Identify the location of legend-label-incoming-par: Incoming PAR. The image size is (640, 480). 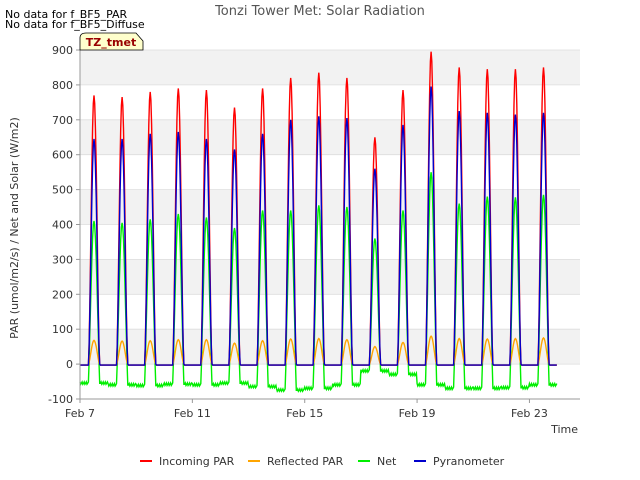
(197, 461).